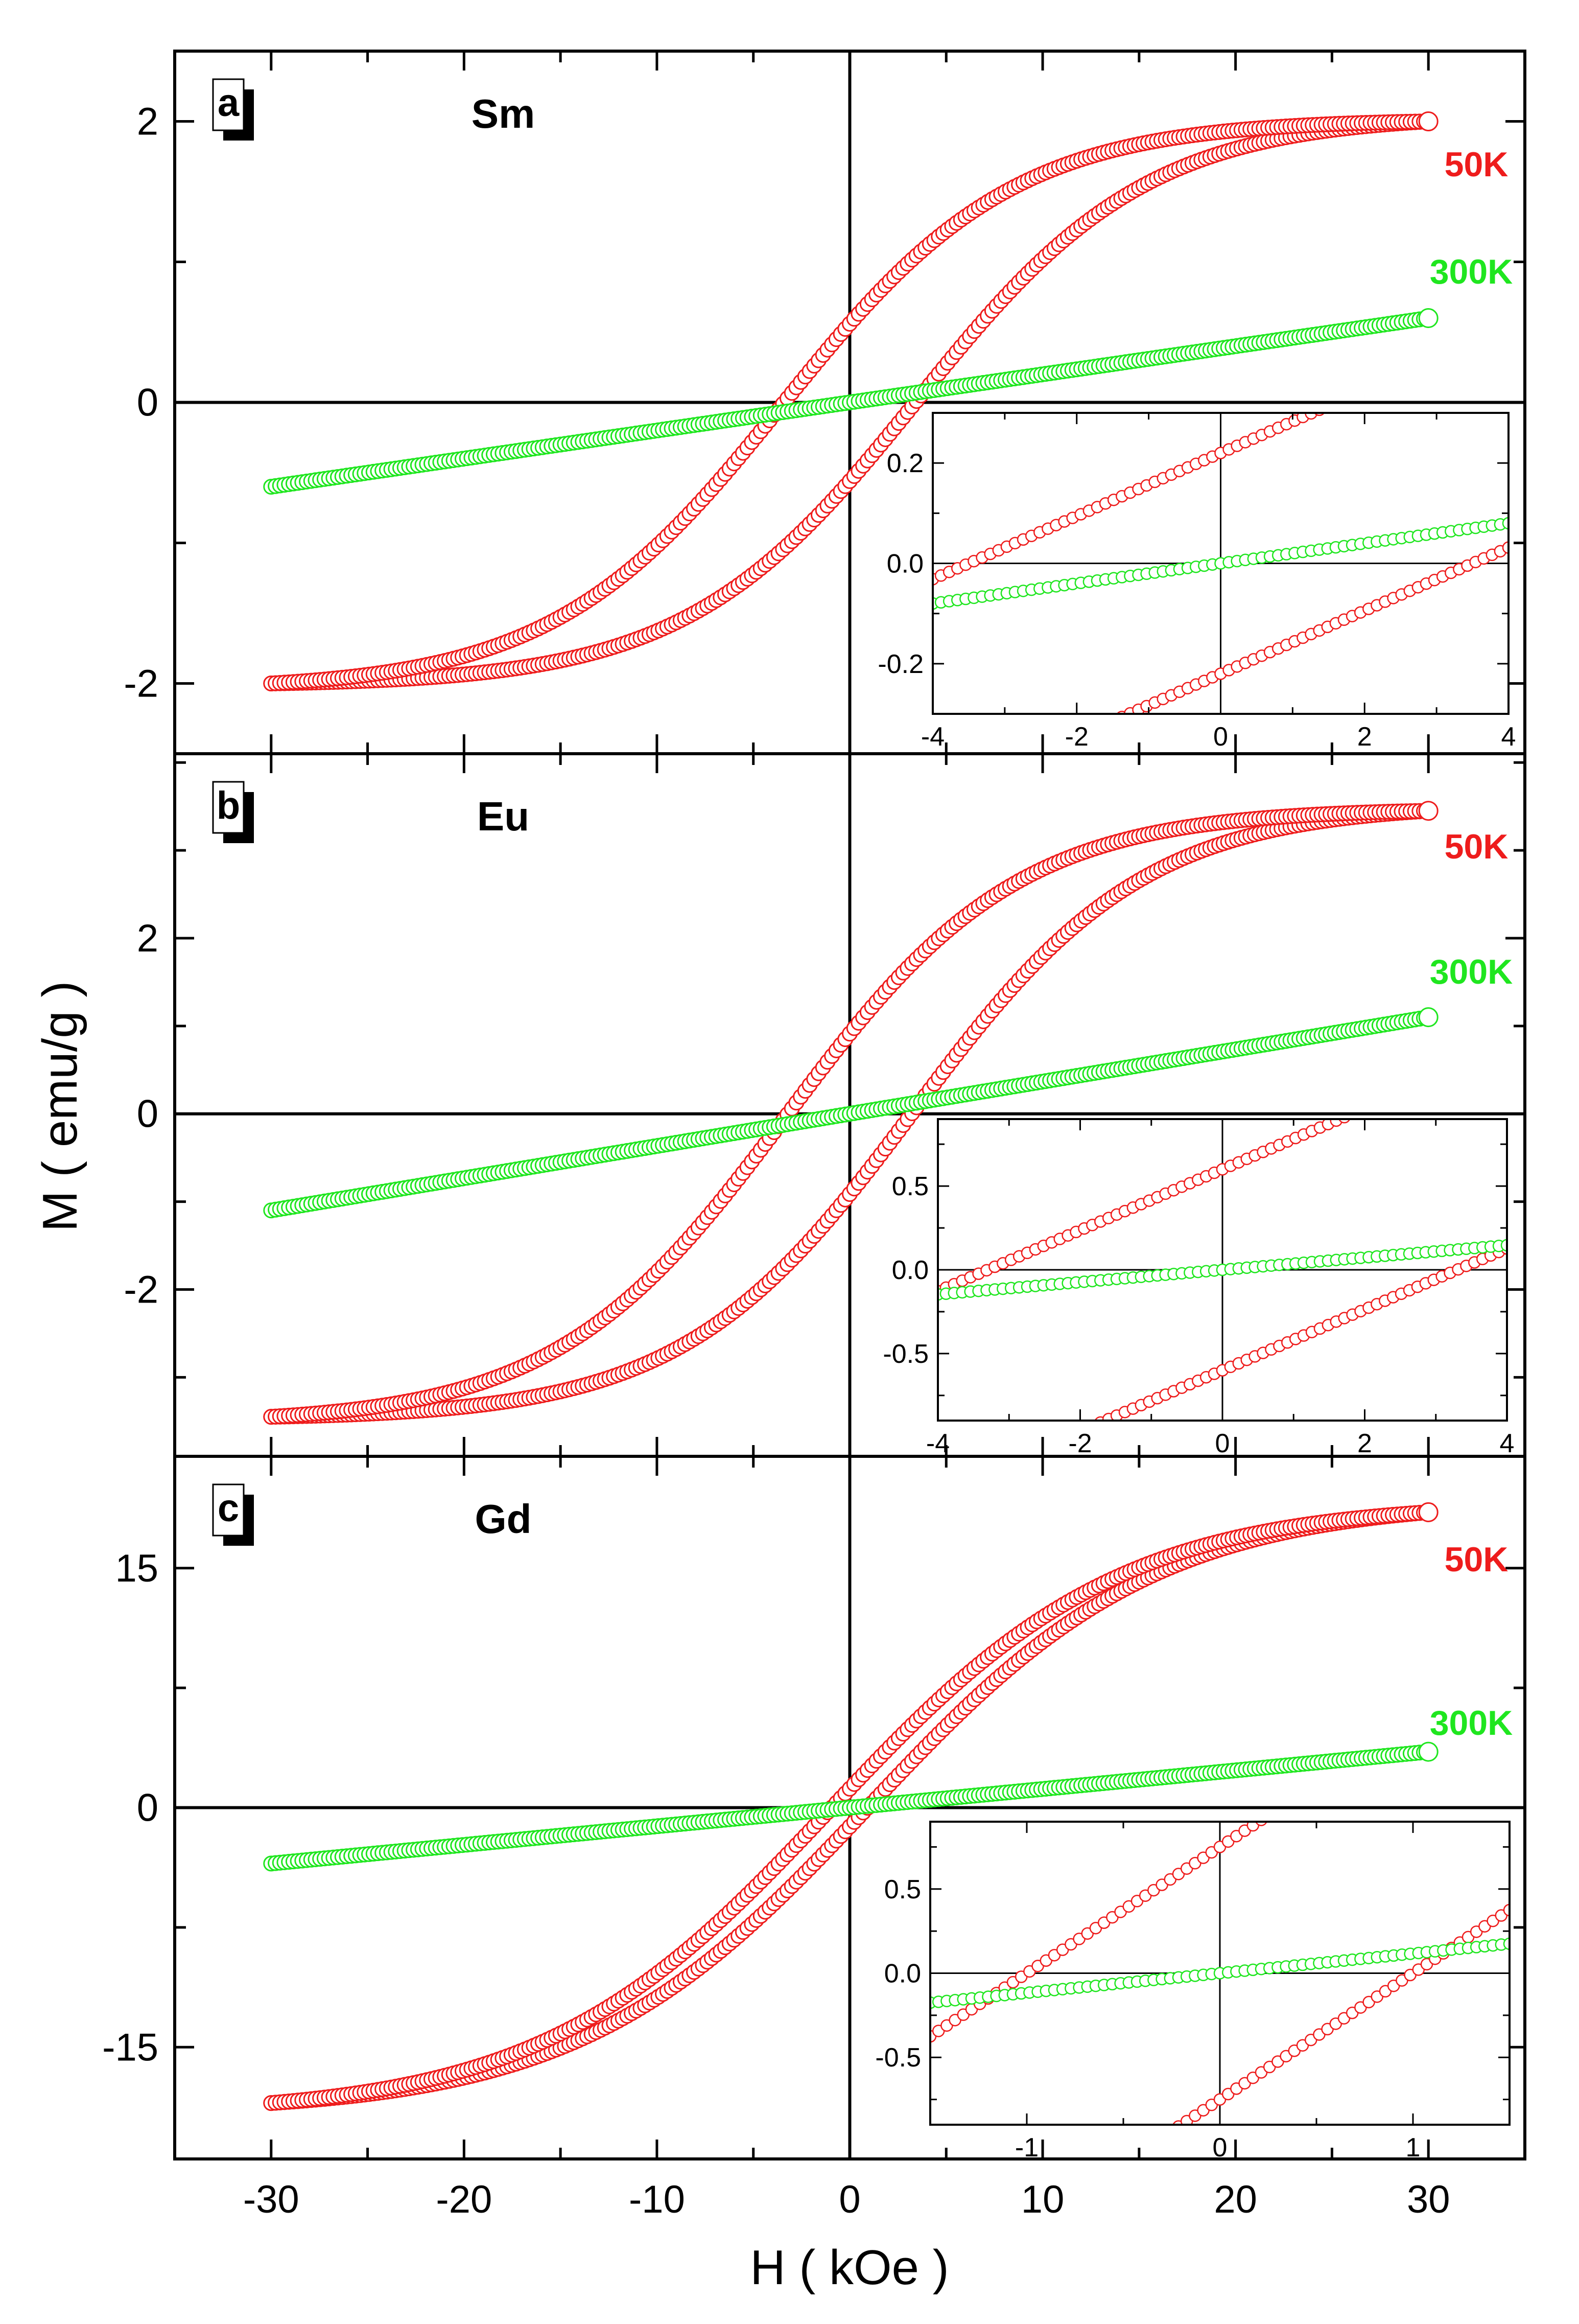 The height and width of the screenshot is (2324, 1579). Describe the element at coordinates (1077, 737) in the screenshot. I see `inset-x-tick-label: -2` at that location.